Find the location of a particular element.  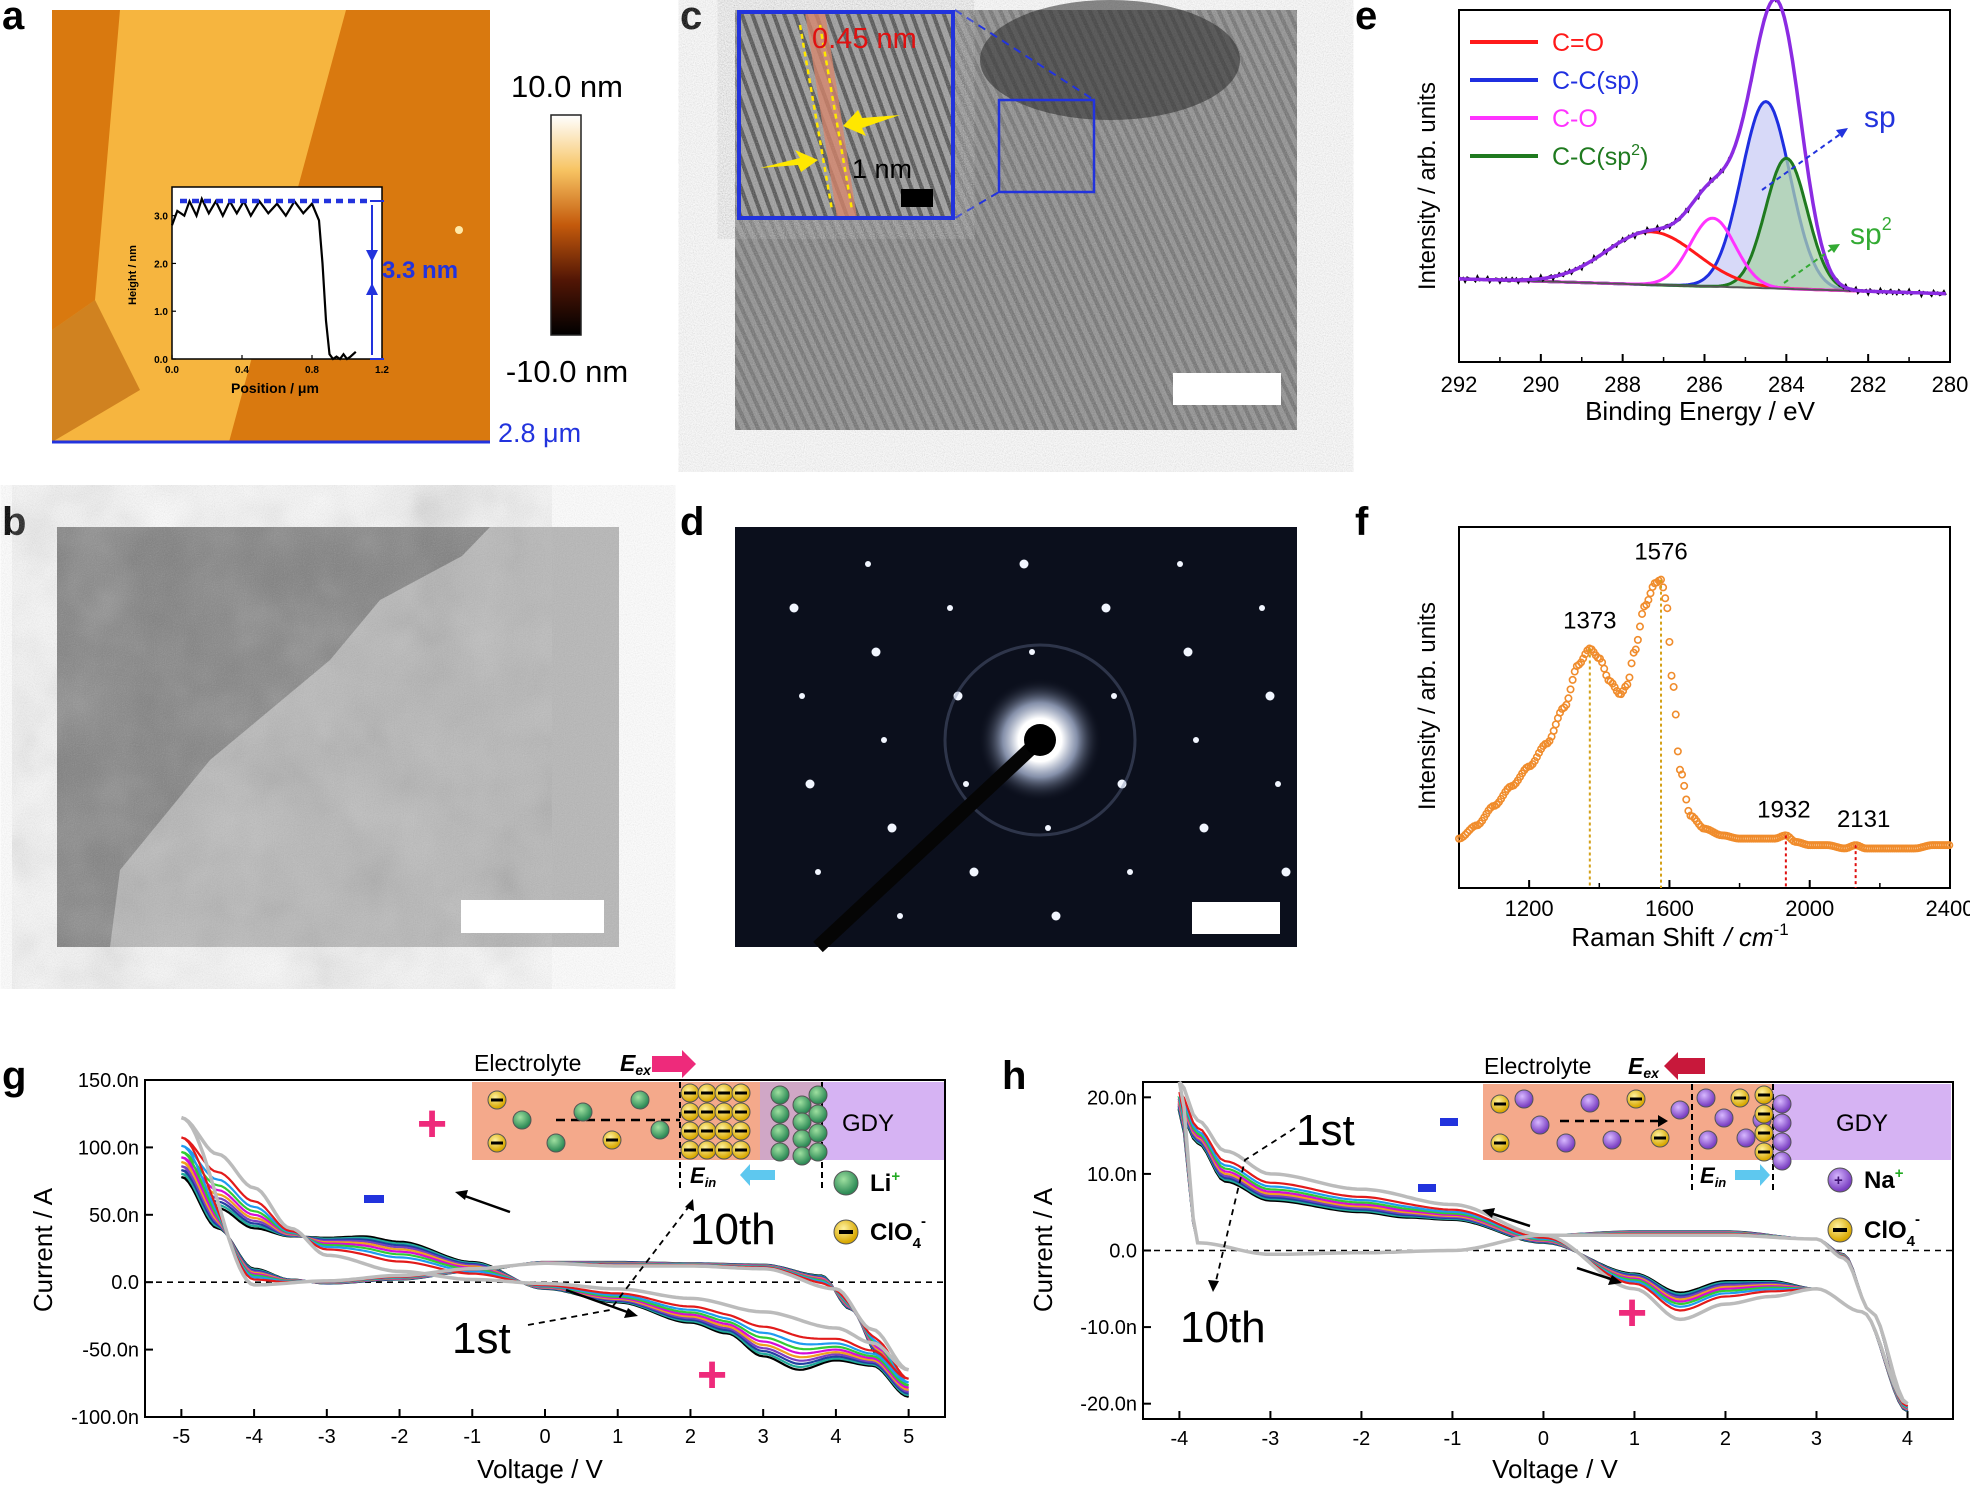

colorbar is located at coordinates (566, 225).